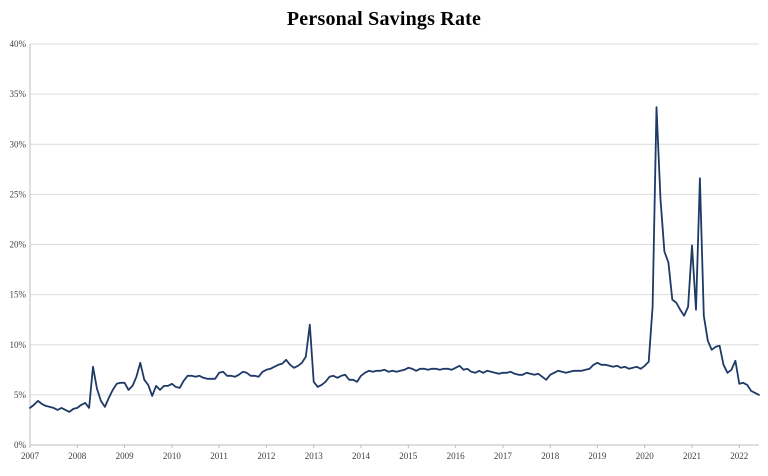 Image resolution: width=768 pixels, height=476 pixels. I want to click on x-axis-tick-label: 2017, so click(503, 456).